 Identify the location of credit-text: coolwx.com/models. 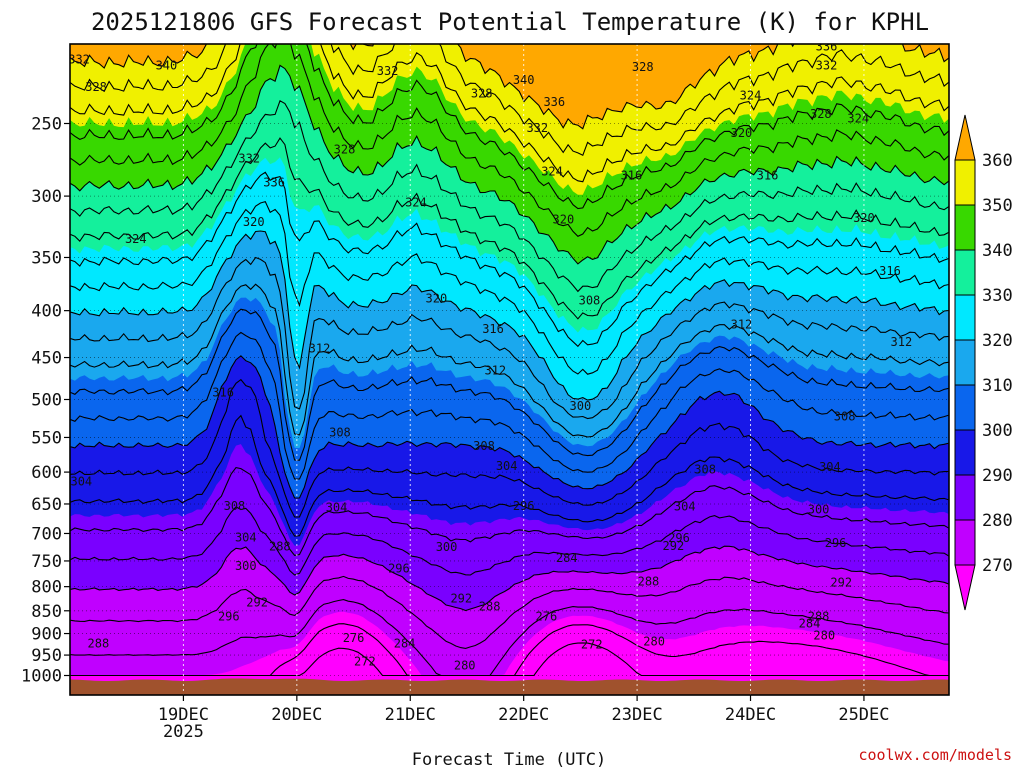
(935, 755).